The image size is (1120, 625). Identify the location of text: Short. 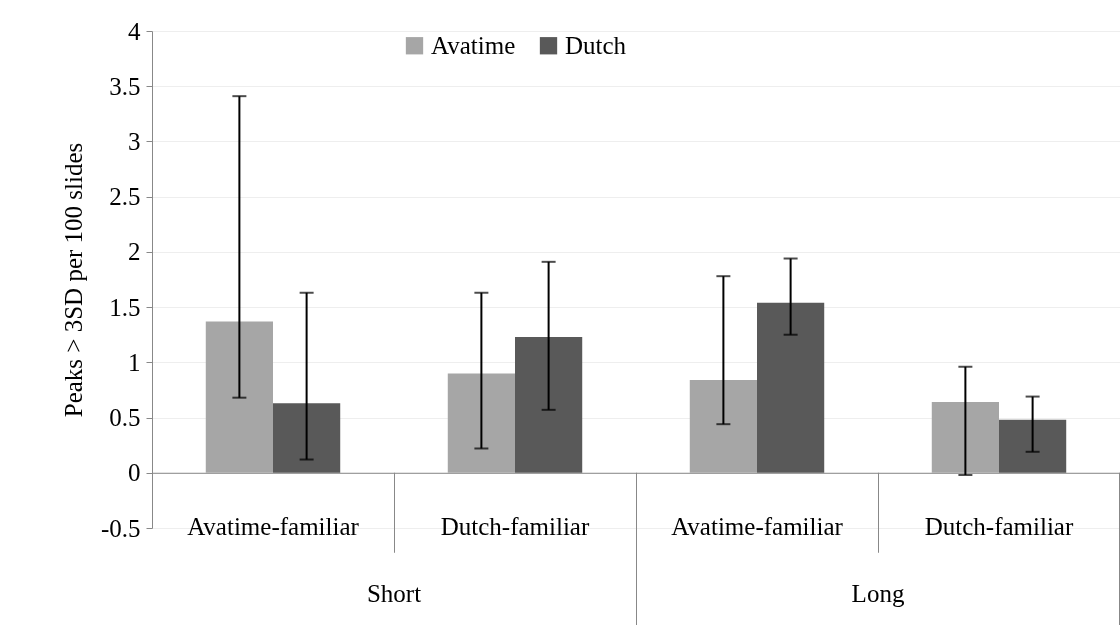
(394, 594).